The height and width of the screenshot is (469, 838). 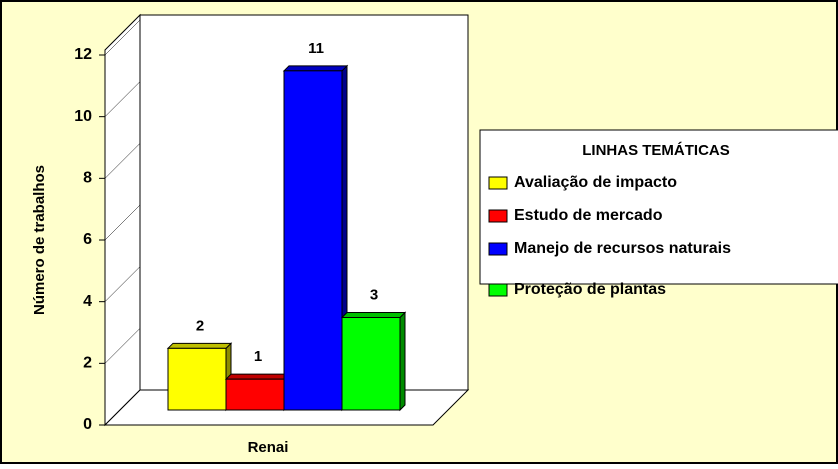 I want to click on y-tick-label: 6, so click(x=87, y=239).